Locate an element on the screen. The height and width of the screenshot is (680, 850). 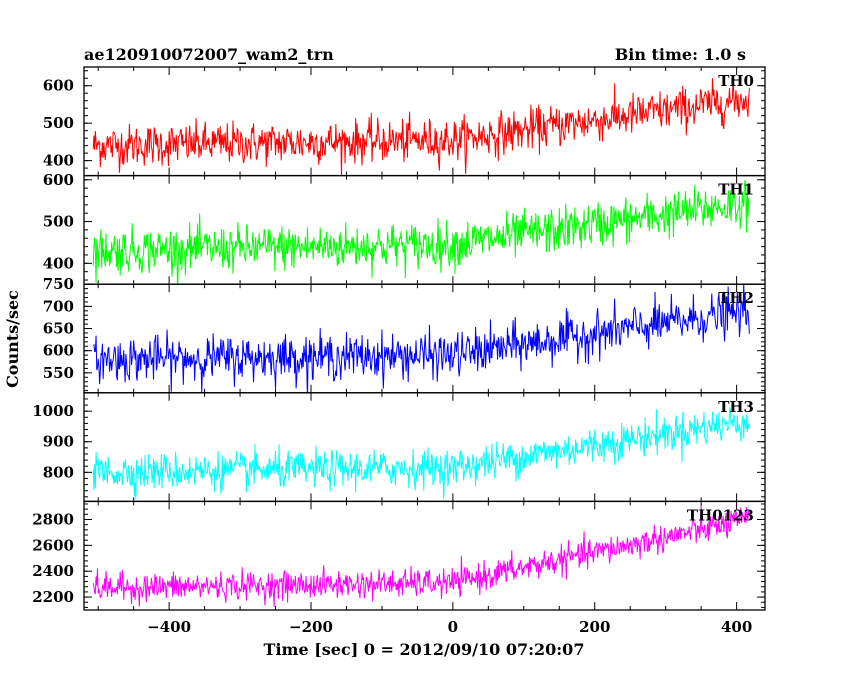
panel-th2: 550 600 650 700 750 TH2 is located at coordinates (404, 334).